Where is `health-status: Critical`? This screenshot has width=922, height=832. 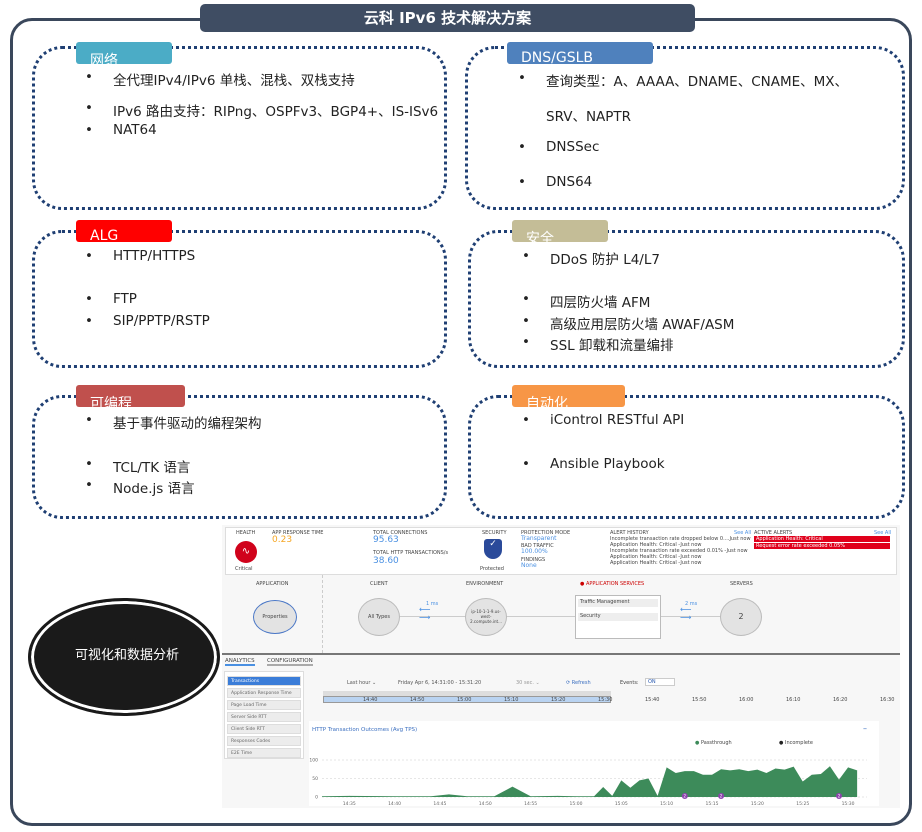 health-status: Critical is located at coordinates (244, 569).